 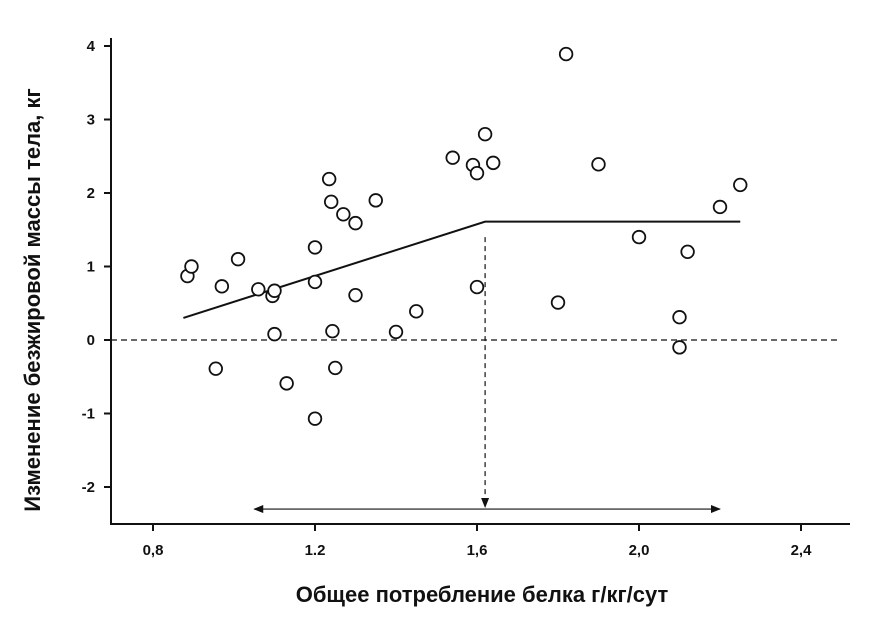 I want to click on y-axis-title: Изменение безжировой массы тела, кг, so click(x=32, y=299).